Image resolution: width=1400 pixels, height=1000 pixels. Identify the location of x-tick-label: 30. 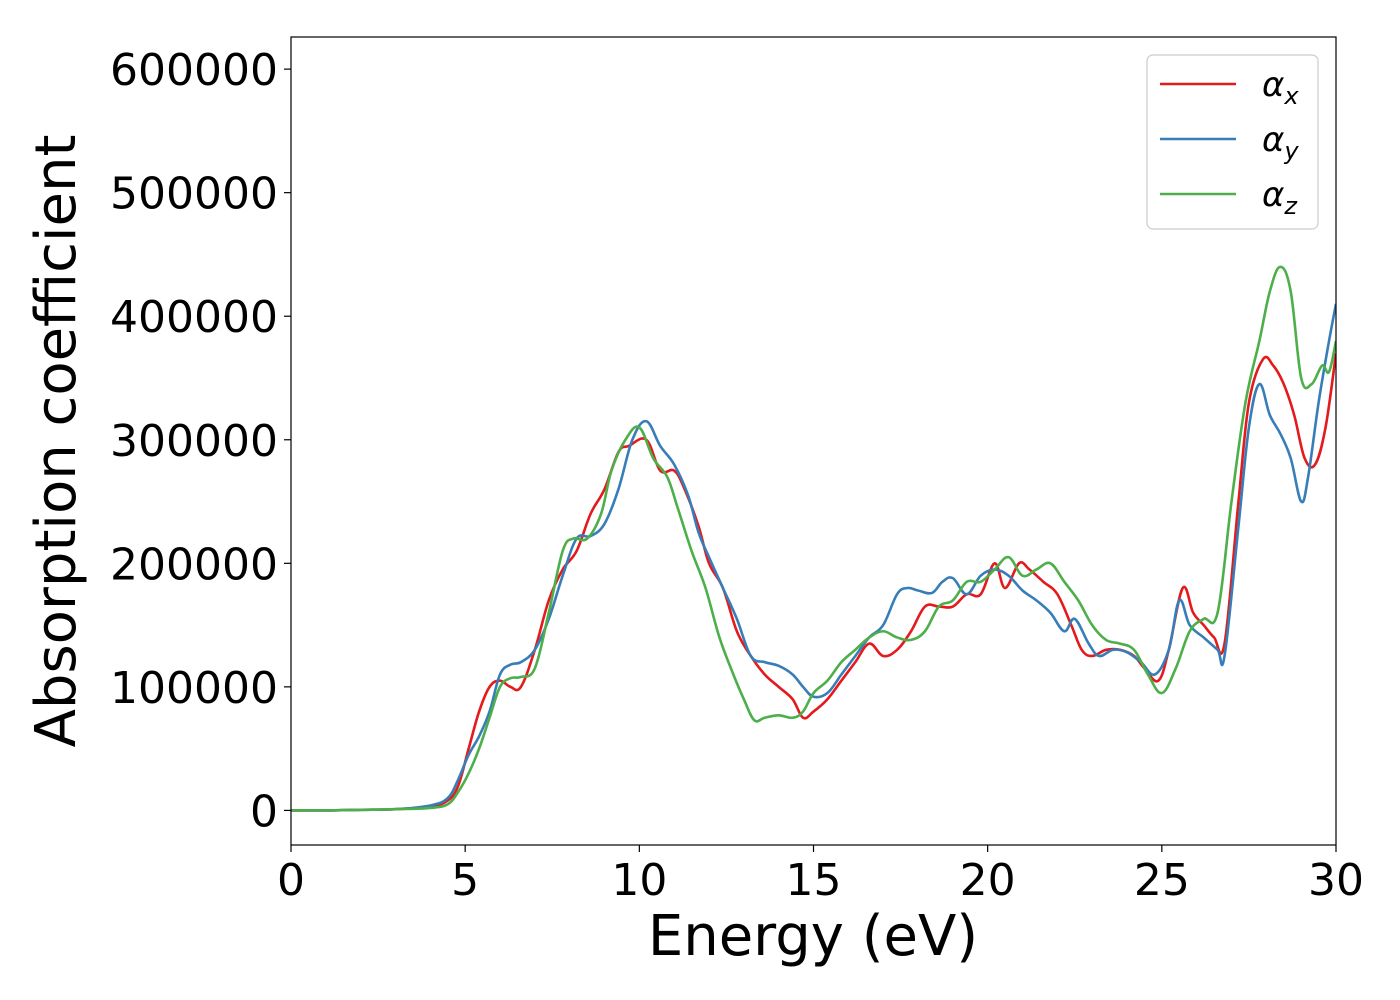
(1336, 880).